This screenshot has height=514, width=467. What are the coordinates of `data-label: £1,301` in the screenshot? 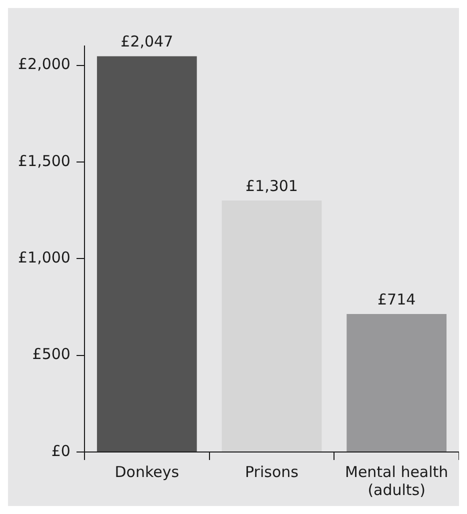 It's located at (271, 185).